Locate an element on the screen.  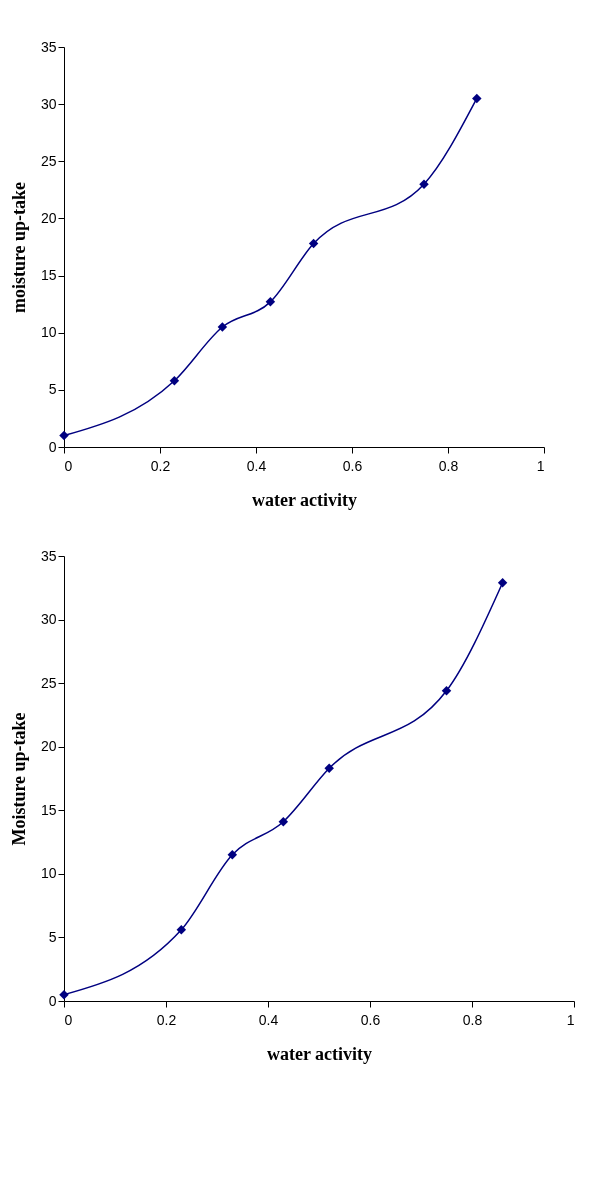
y-axis-title: moisture up-take is located at coordinates (18, 247).